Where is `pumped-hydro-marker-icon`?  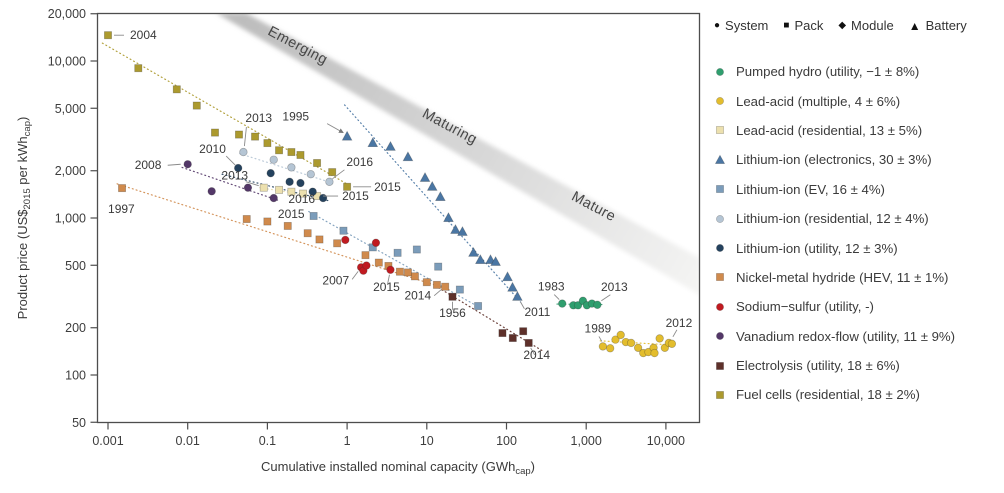 pumped-hydro-marker-icon is located at coordinates (720, 71).